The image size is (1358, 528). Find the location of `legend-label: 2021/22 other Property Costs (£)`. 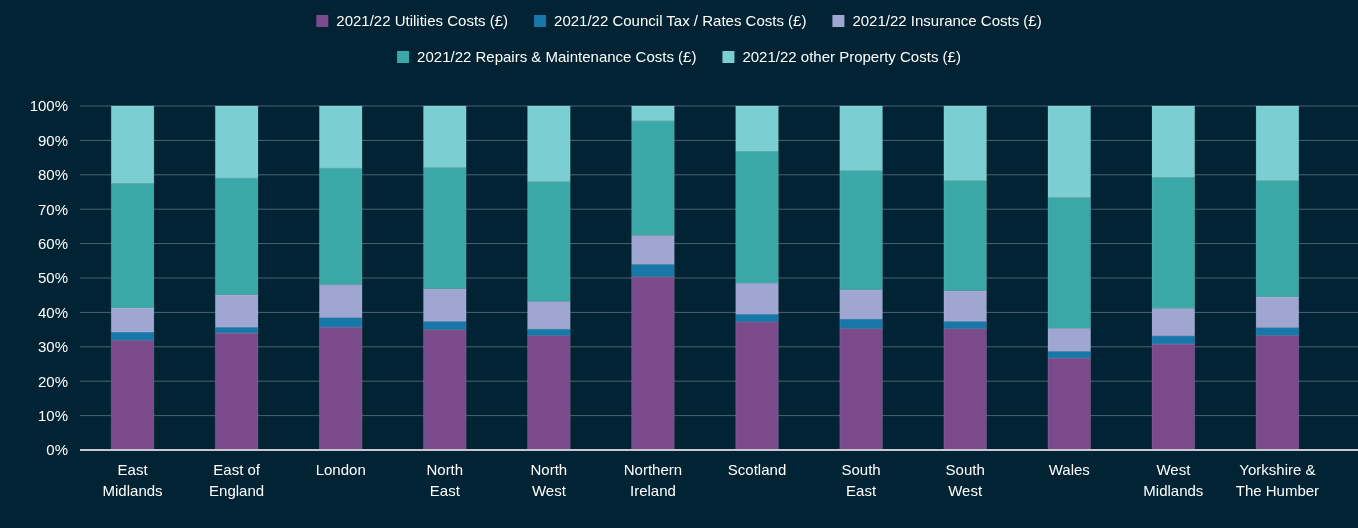

legend-label: 2021/22 other Property Costs (£) is located at coordinates (851, 56).